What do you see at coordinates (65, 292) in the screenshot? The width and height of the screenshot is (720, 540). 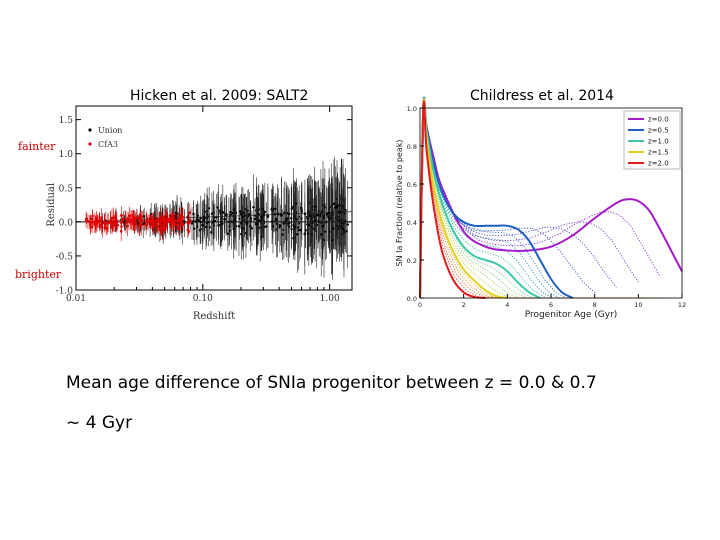 I see `left-y-tick-label: -1.0` at bounding box center [65, 292].